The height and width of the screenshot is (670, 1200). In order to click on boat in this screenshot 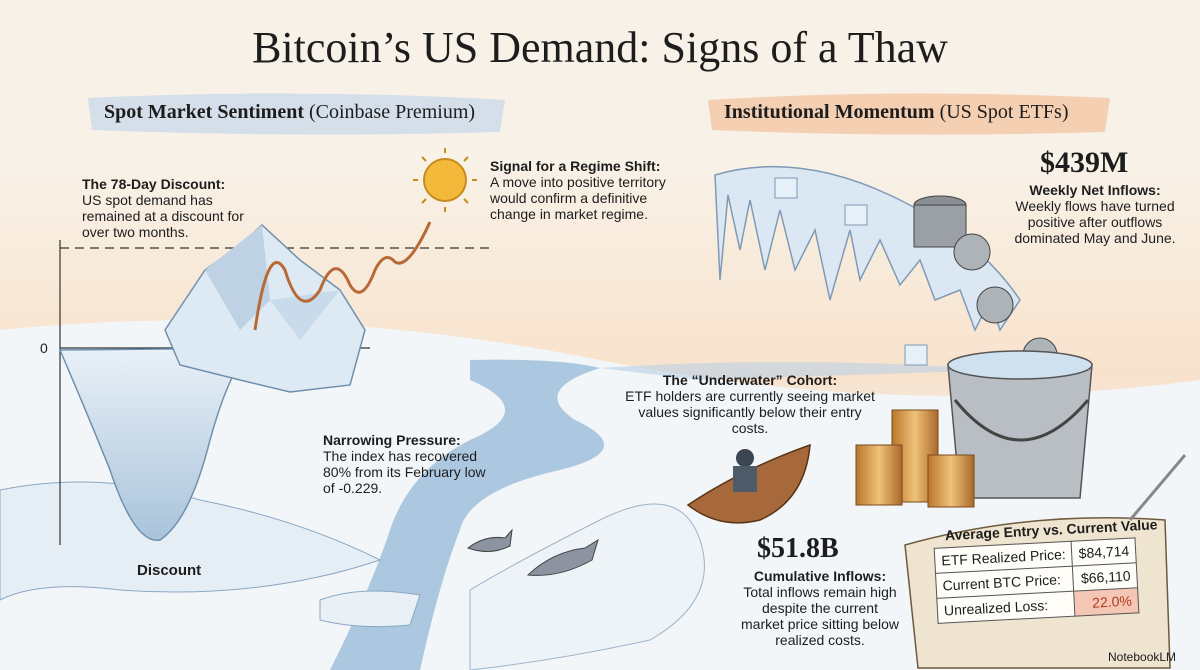, I will do `click(748, 483)`.